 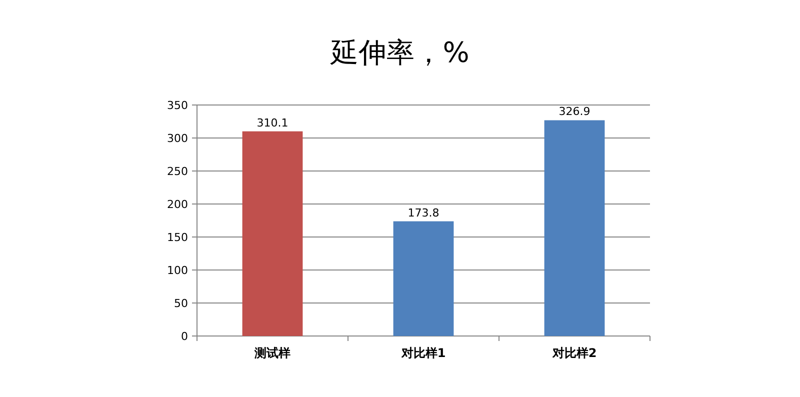 I want to click on chart-title: 延伸率，%, so click(x=400, y=52).